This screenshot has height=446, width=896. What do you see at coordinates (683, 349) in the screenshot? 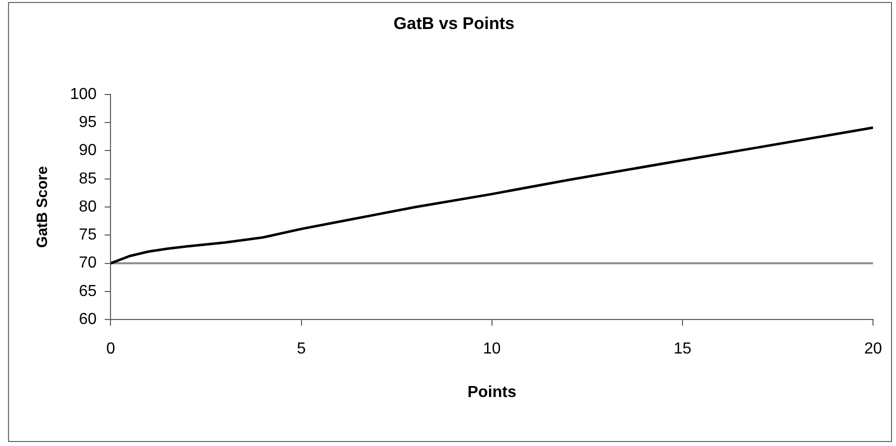
I see `x-tick-label: 15` at bounding box center [683, 349].